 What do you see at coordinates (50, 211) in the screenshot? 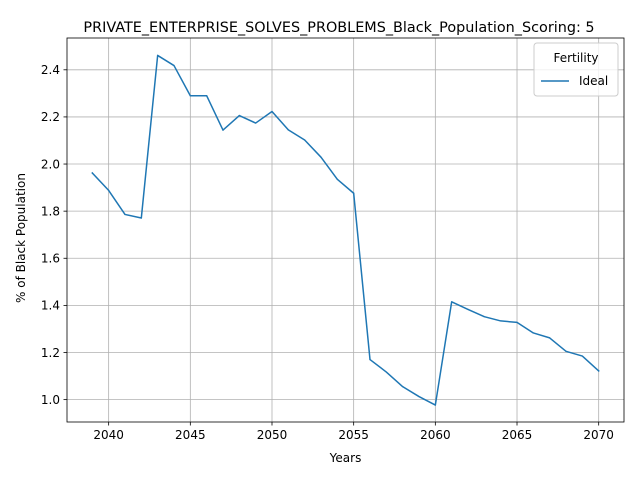
I see `y-tick-label: 1.8` at bounding box center [50, 211].